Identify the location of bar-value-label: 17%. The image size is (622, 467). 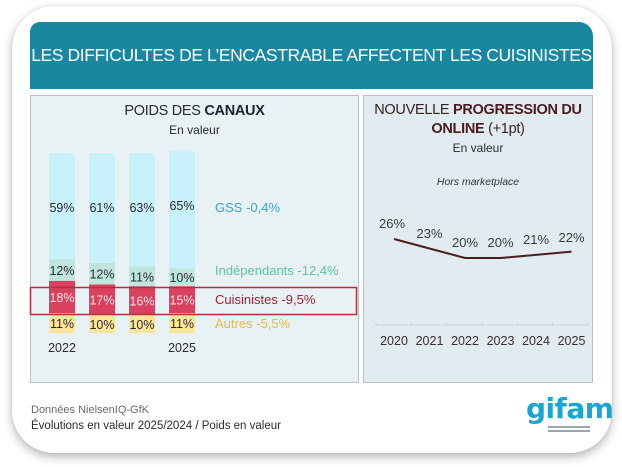
(101, 301).